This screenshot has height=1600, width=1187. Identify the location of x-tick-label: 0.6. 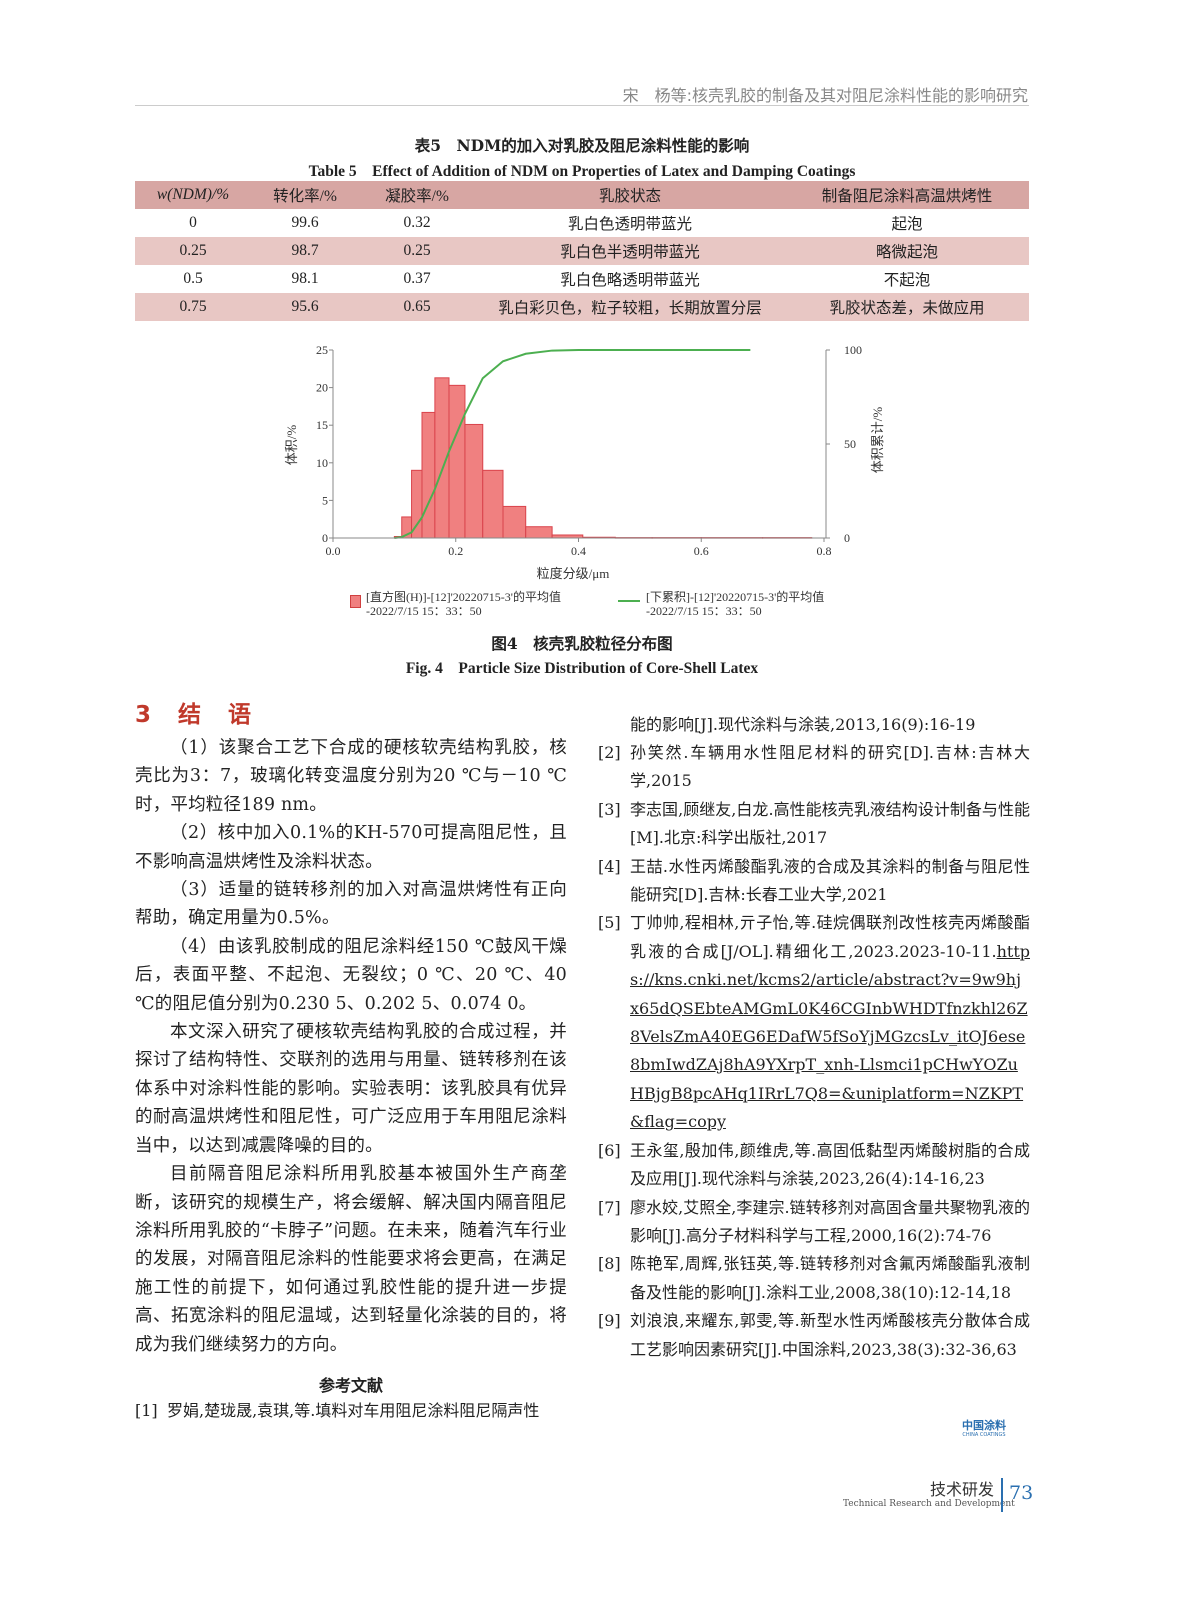
(701, 551).